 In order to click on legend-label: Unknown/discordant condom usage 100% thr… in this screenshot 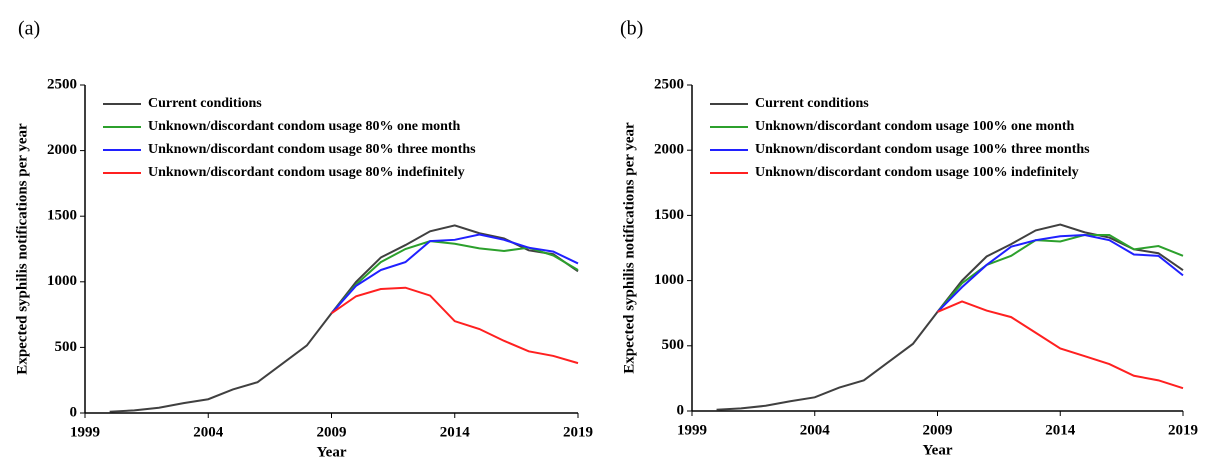, I will do `click(922, 149)`.